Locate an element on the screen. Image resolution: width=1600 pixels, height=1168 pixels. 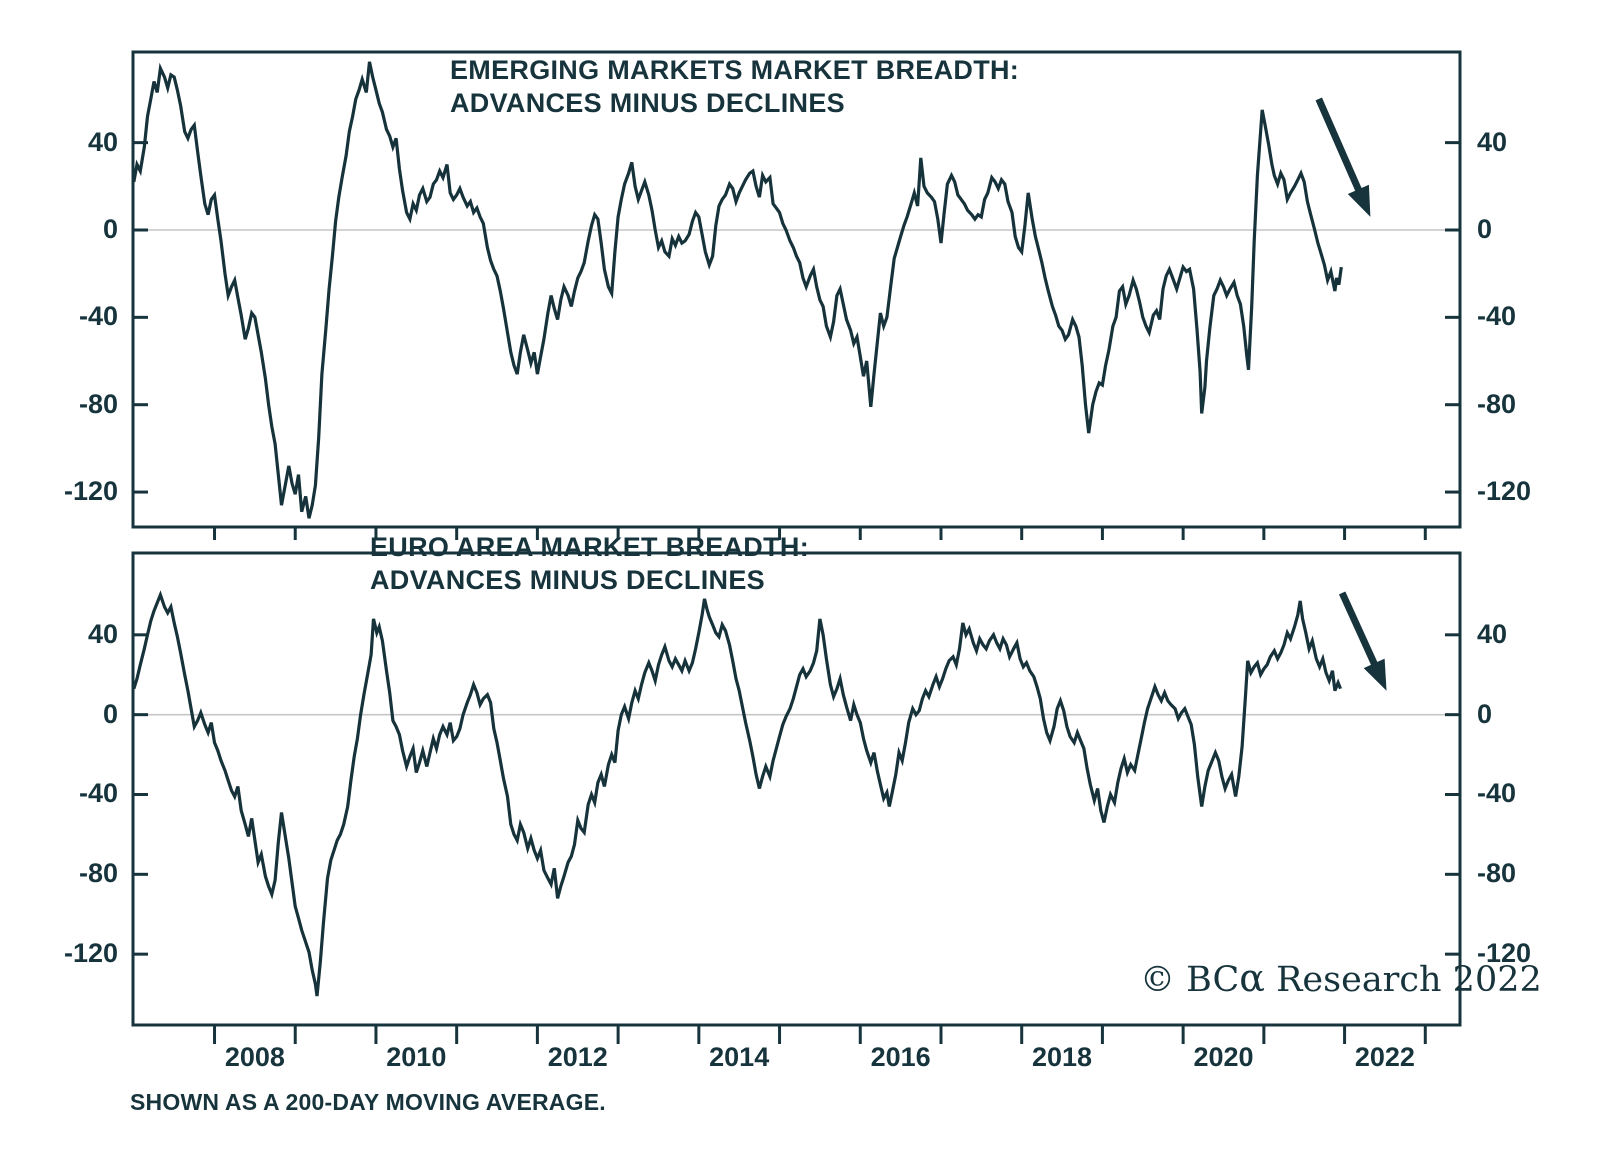
x-axis-year-label: 2014 is located at coordinates (739, 1057).